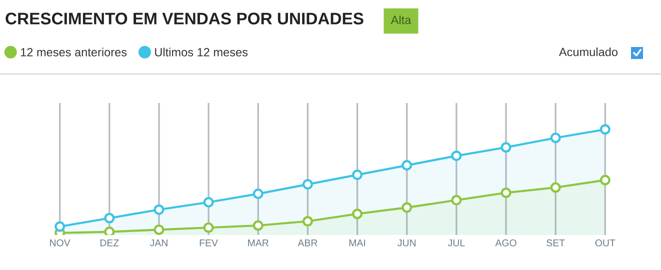 The width and height of the screenshot is (661, 270). What do you see at coordinates (401, 20) in the screenshot?
I see `text: Alta` at bounding box center [401, 20].